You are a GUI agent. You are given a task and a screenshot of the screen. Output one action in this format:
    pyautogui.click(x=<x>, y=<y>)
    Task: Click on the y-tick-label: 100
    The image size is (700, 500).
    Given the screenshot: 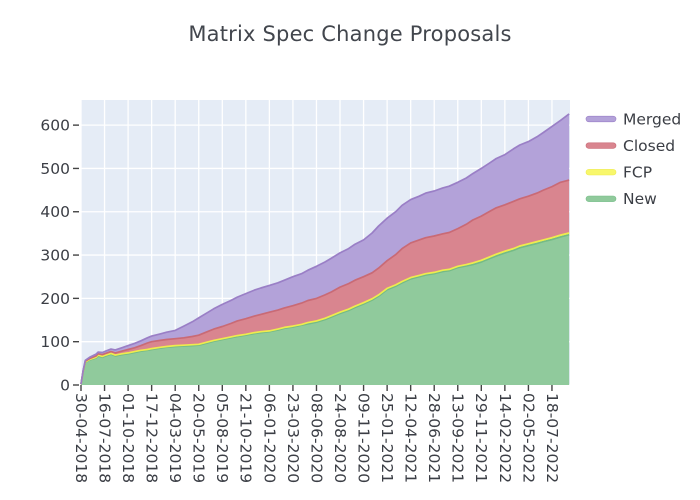 What is the action you would take?
    pyautogui.click(x=55, y=342)
    